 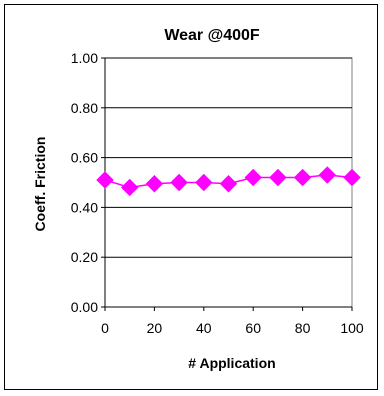 I want to click on x-tick-label: 60, so click(x=253, y=328).